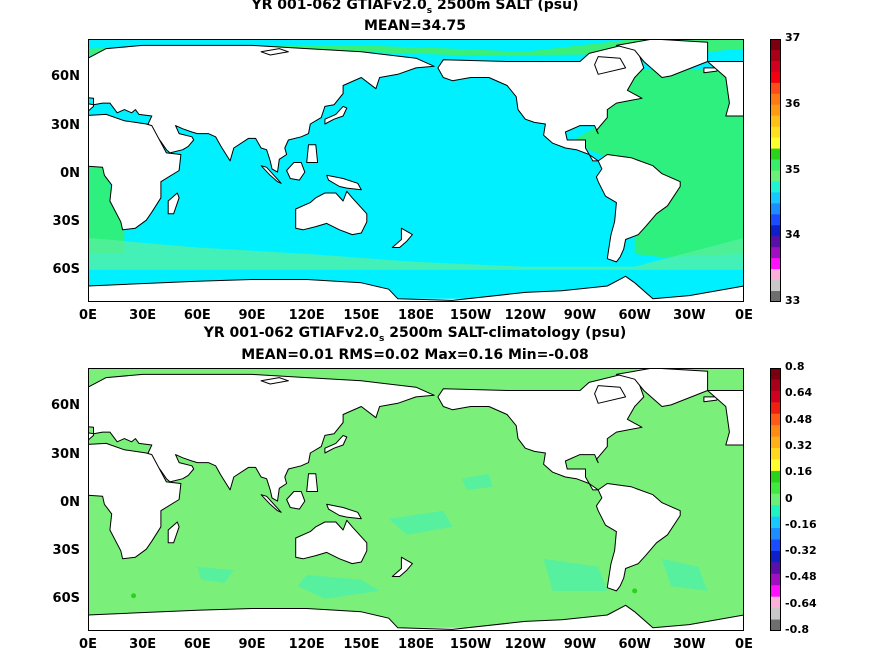 The height and width of the screenshot is (656, 875). Describe the element at coordinates (416, 288) in the screenshot. I see `map1-land-antarctica` at that location.